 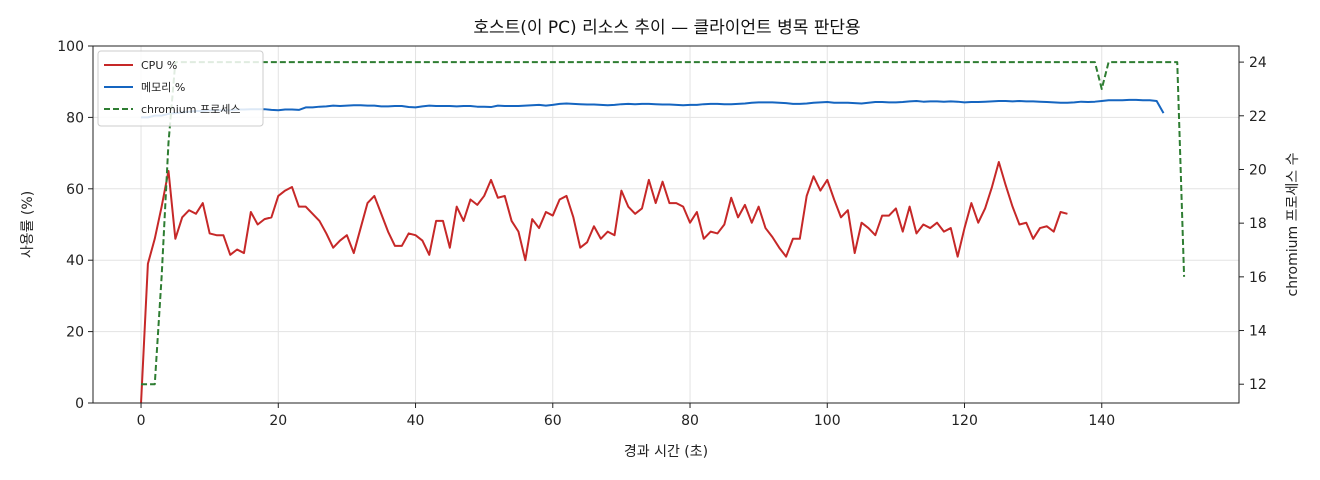 What do you see at coordinates (75, 261) in the screenshot?
I see `y-tick-label: 40` at bounding box center [75, 261].